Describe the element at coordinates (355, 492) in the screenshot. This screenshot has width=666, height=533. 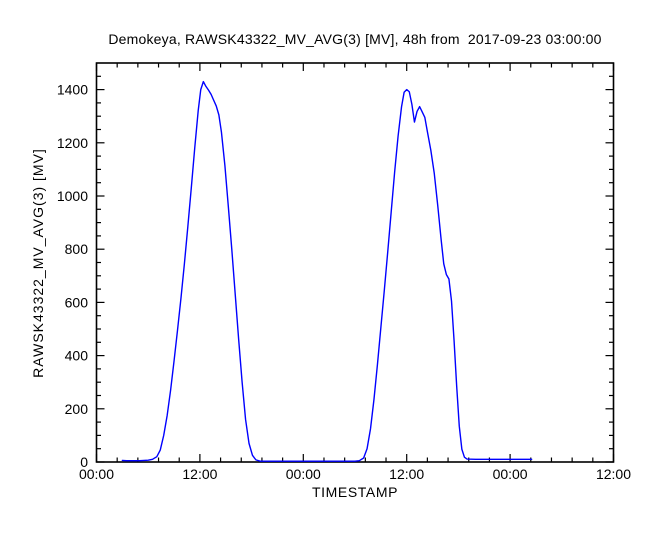
I see `x-axis-label: TIMESTAMP` at that location.